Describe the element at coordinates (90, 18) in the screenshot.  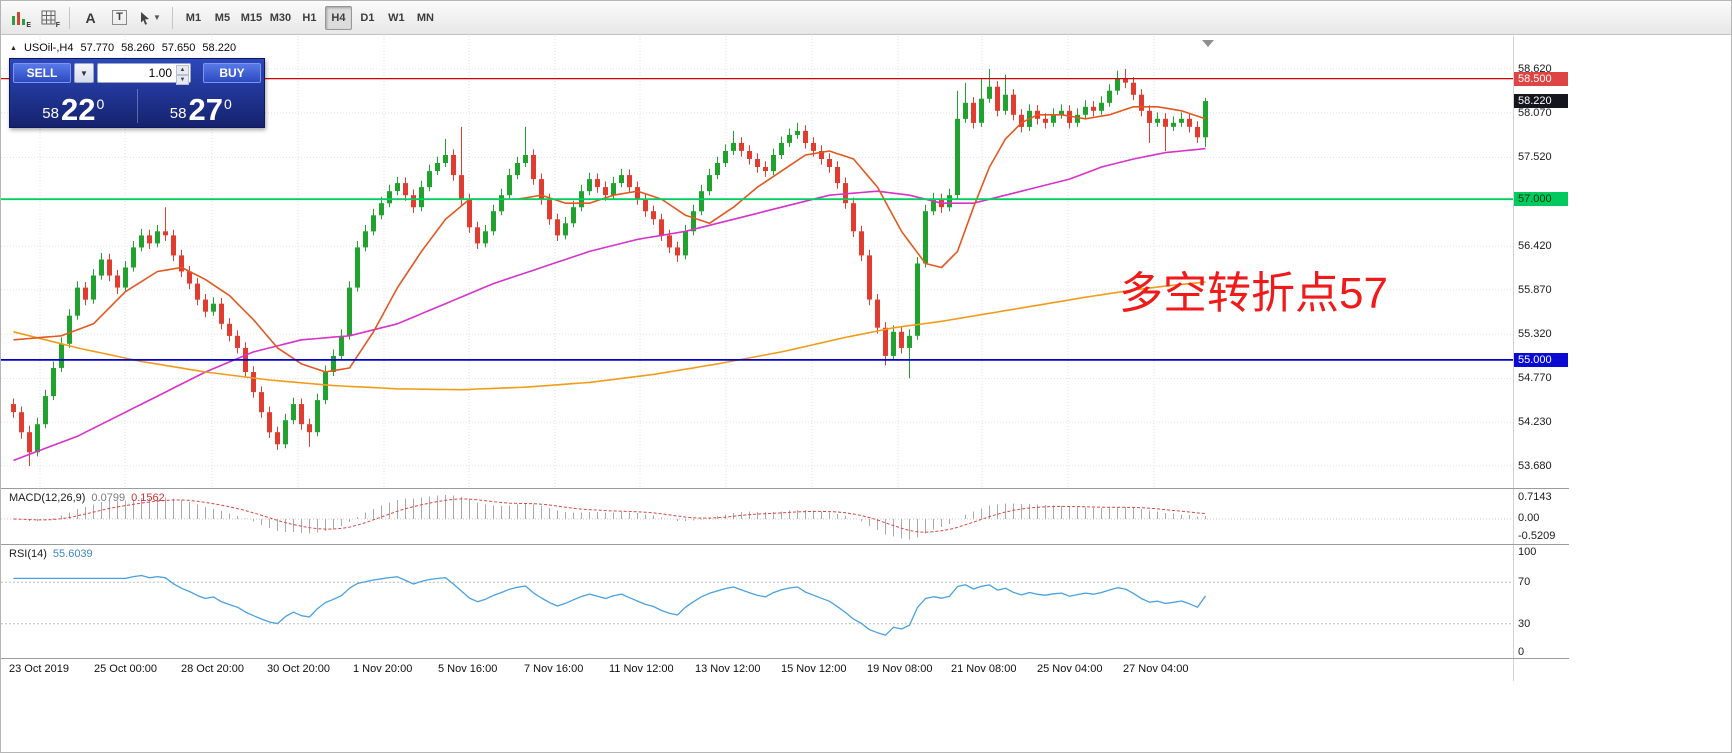
I see `font-tool-icon: A` at that location.